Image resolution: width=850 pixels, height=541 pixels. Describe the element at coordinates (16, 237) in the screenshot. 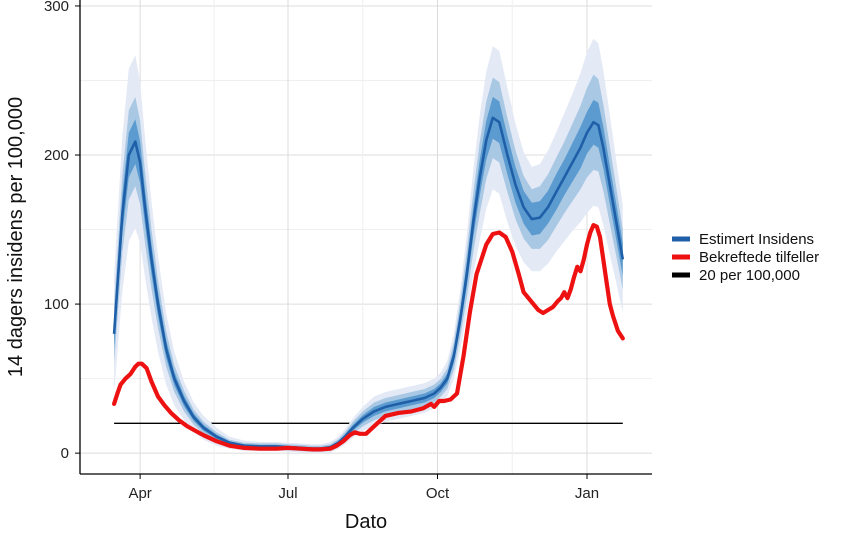

I see `y-axis-title: 14 dagers insidens per 100,000` at that location.